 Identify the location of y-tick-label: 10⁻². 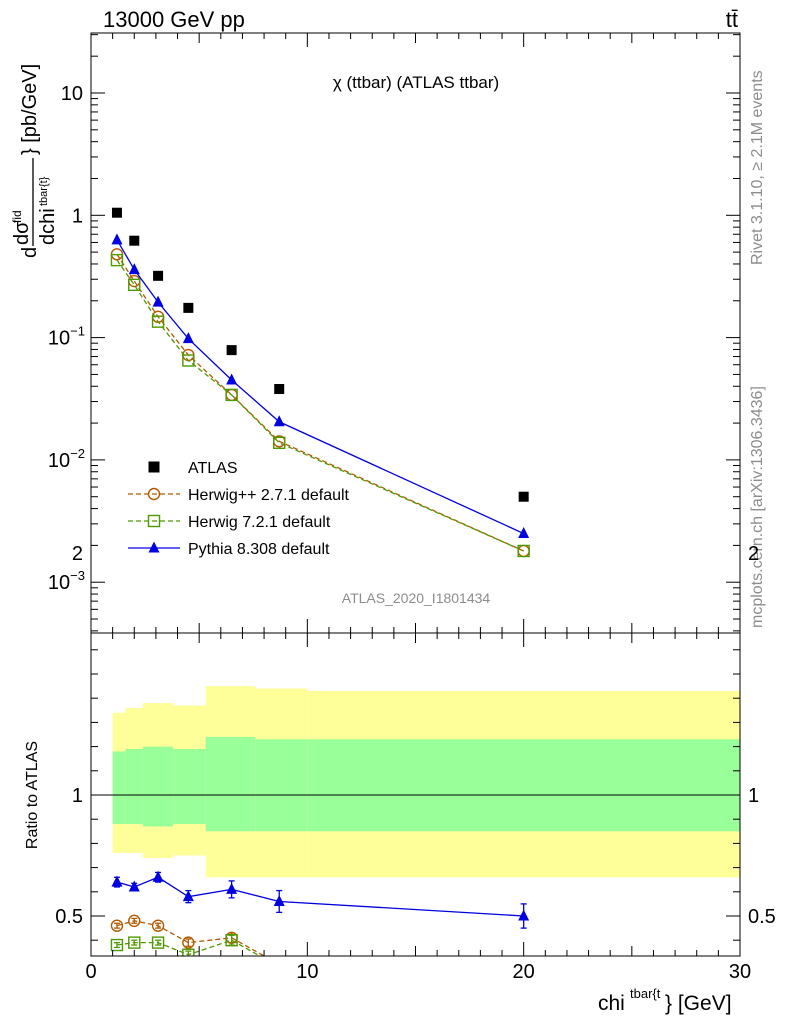
(66, 459).